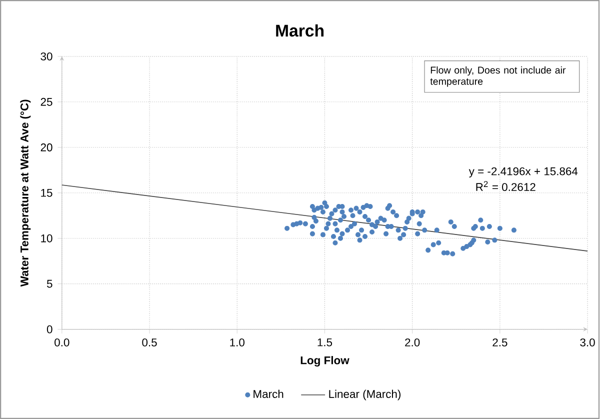 The image size is (600, 419). I want to click on y-tick-label: 5, so click(49, 284).